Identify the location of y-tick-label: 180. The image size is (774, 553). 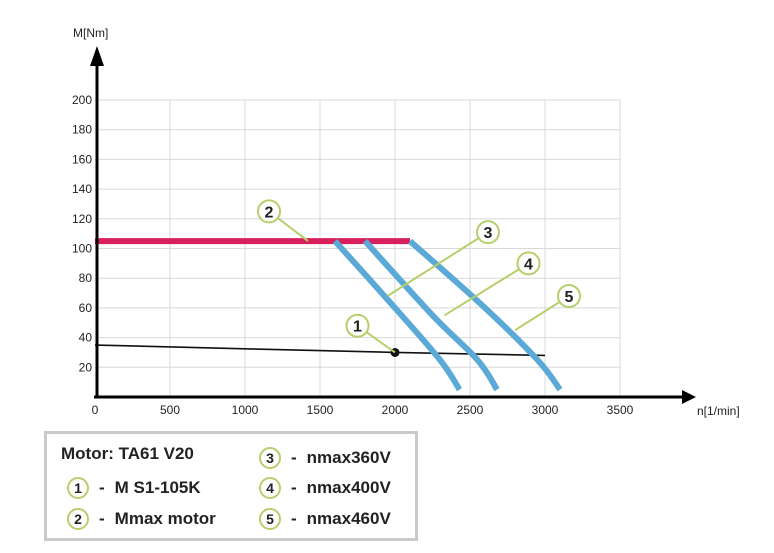
(82, 130).